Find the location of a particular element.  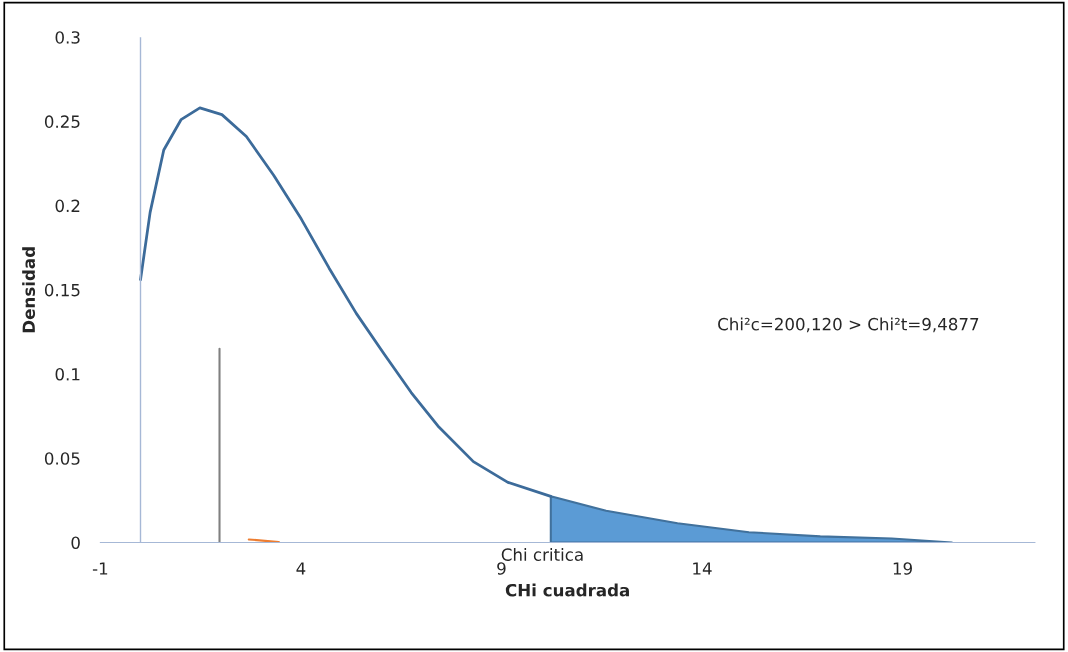

x-tick-label: 9 is located at coordinates (501, 568).